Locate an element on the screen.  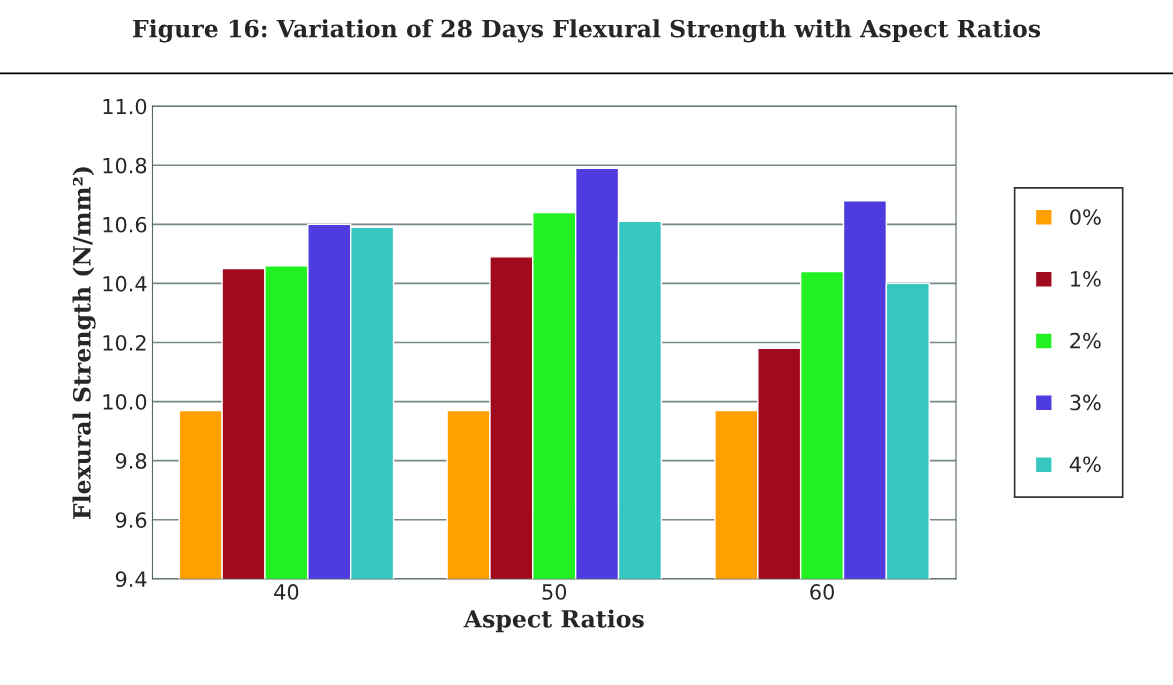
y-tick-label: 10.6 is located at coordinates (125, 224).